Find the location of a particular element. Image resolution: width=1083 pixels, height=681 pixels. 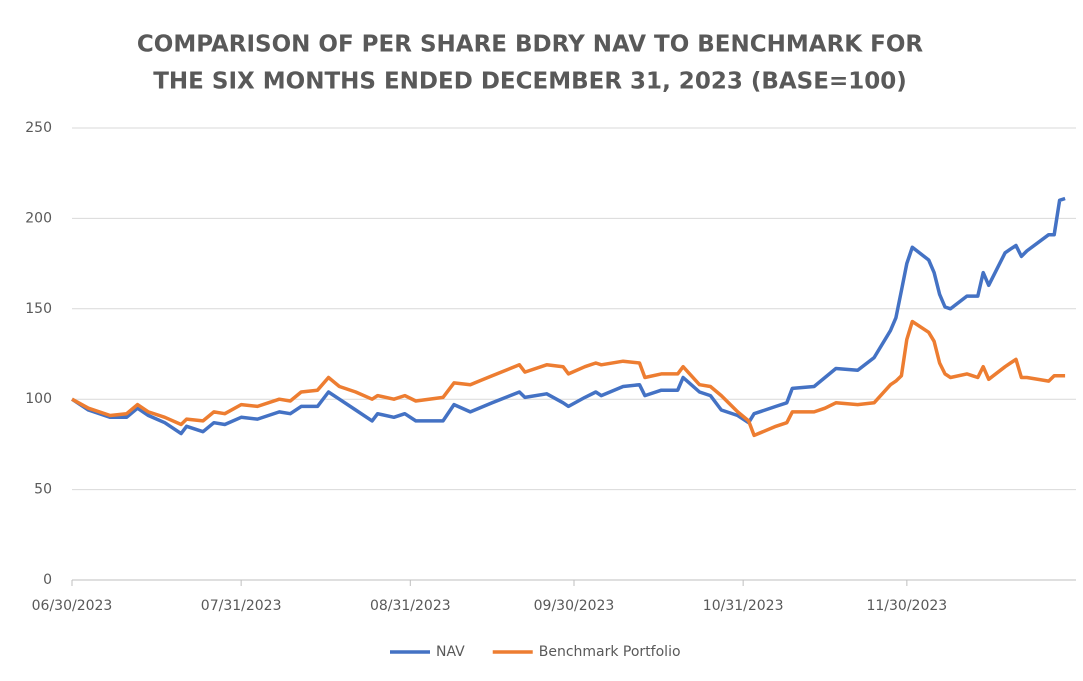

x-tick-label: 08/31/2023 is located at coordinates (410, 606).